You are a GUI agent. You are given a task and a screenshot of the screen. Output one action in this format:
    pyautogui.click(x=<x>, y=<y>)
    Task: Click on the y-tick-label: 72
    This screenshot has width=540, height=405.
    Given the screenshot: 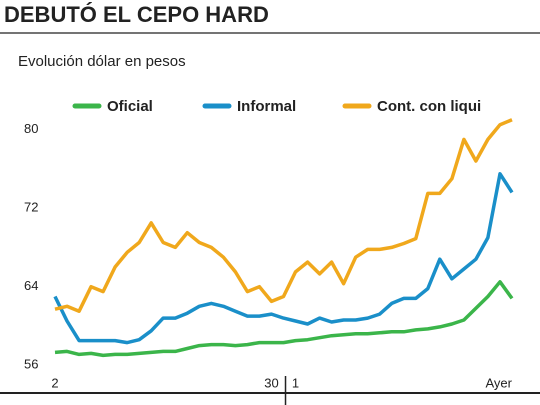 What is the action you would take?
    pyautogui.click(x=31, y=207)
    